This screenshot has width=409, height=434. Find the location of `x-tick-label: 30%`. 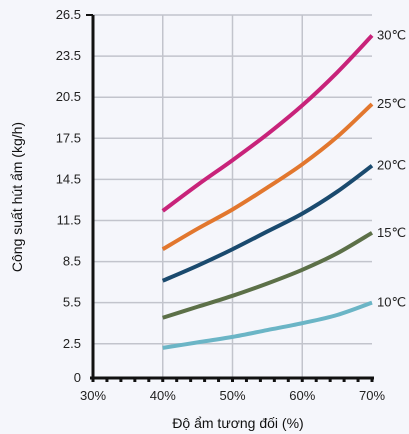

x-tick-label: 30% is located at coordinates (93, 395).